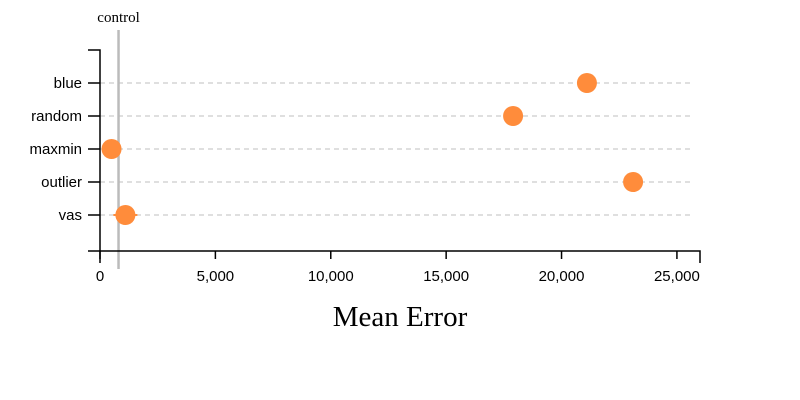 This screenshot has width=800, height=400. Describe the element at coordinates (118, 18) in the screenshot. I see `control-reference-label: control` at that location.